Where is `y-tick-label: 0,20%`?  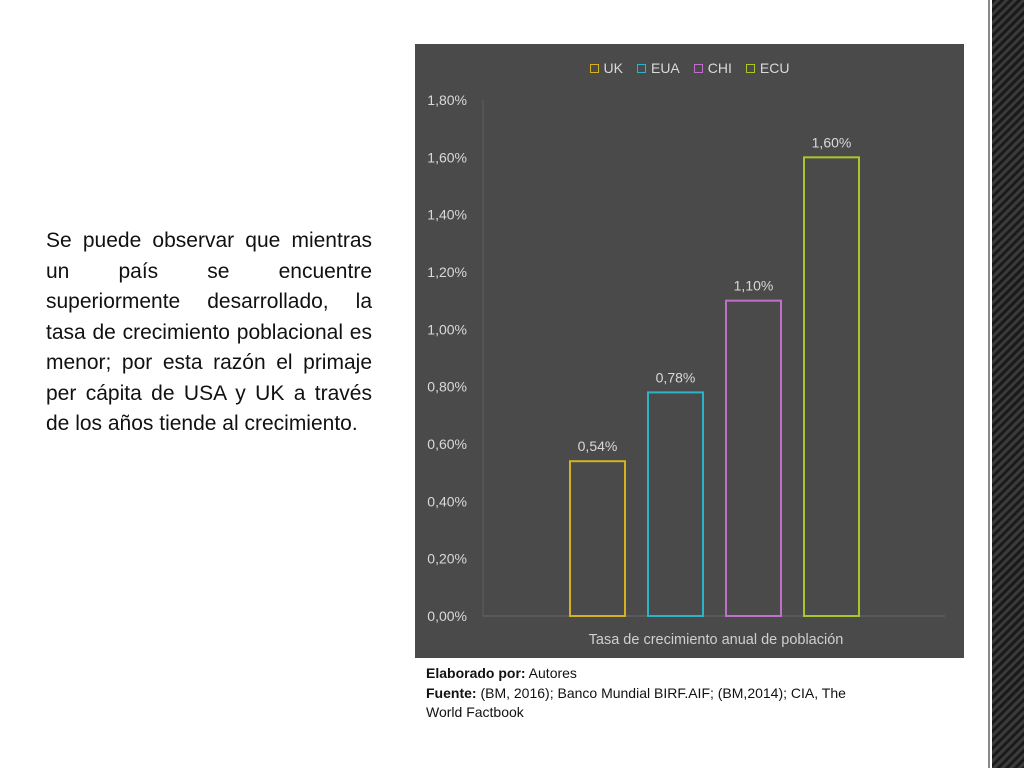
y-tick-label: 0,20% is located at coordinates (447, 559).